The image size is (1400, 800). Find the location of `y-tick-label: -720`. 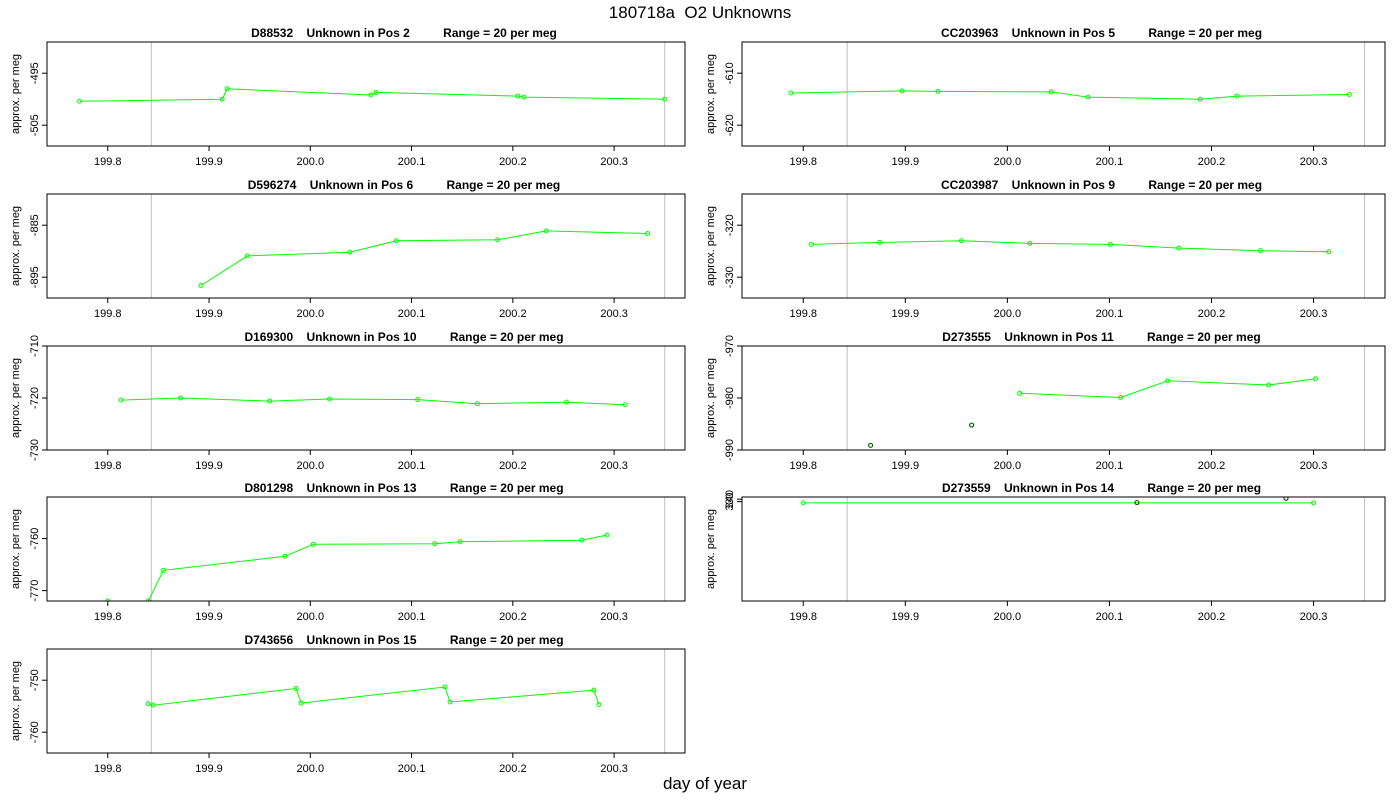

y-tick-label: -720 is located at coordinates (35, 398).